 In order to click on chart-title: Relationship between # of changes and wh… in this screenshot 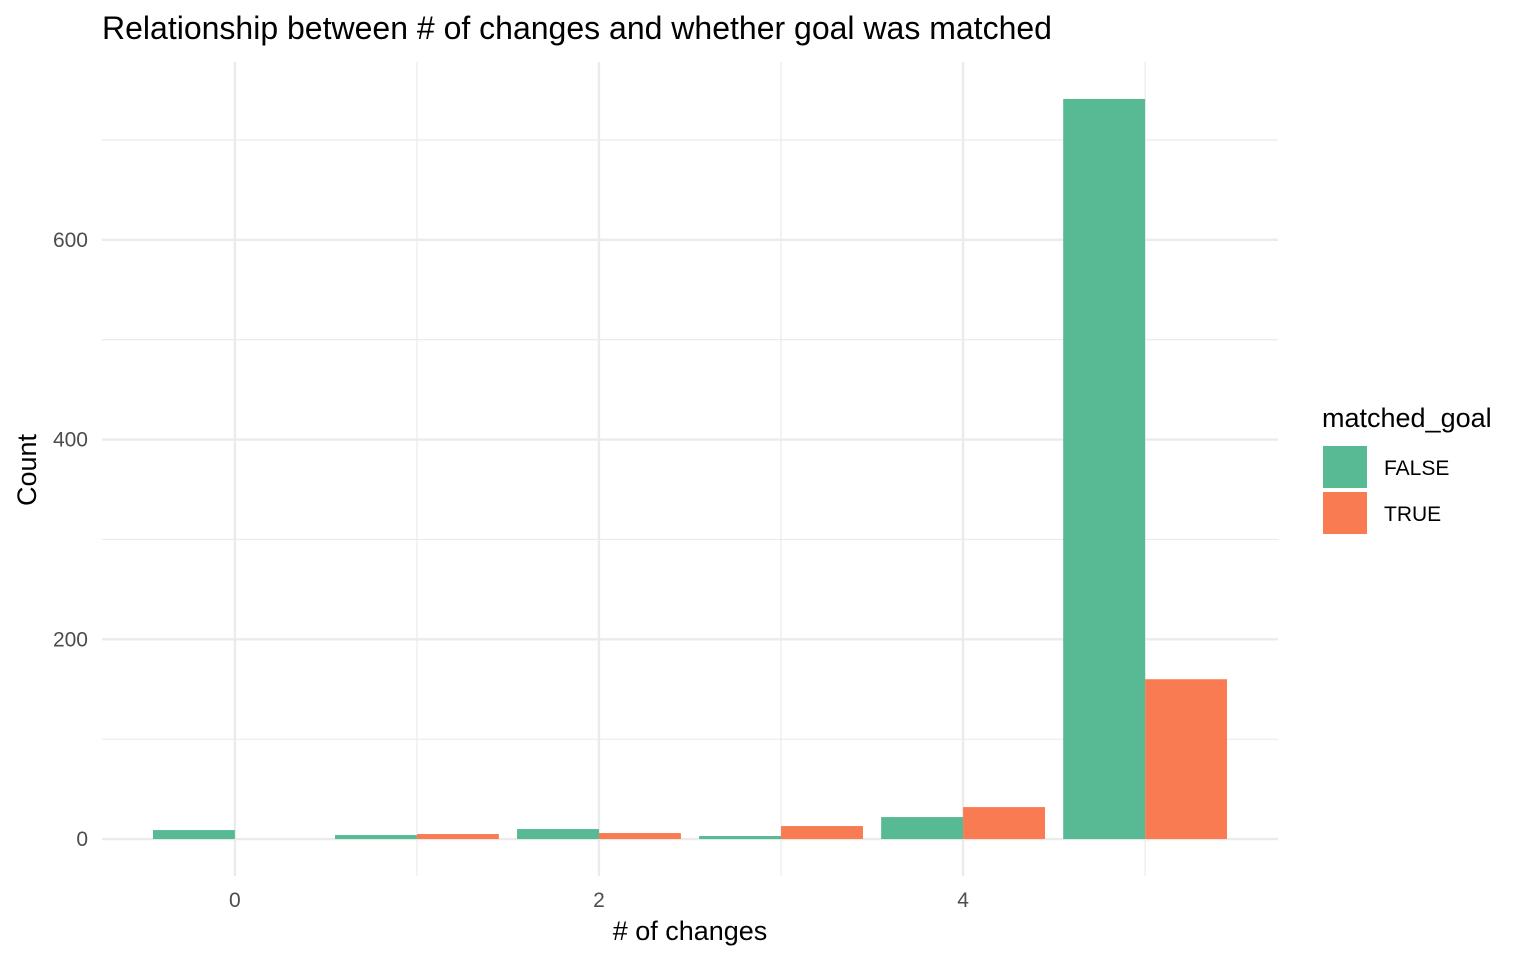, I will do `click(577, 28)`.